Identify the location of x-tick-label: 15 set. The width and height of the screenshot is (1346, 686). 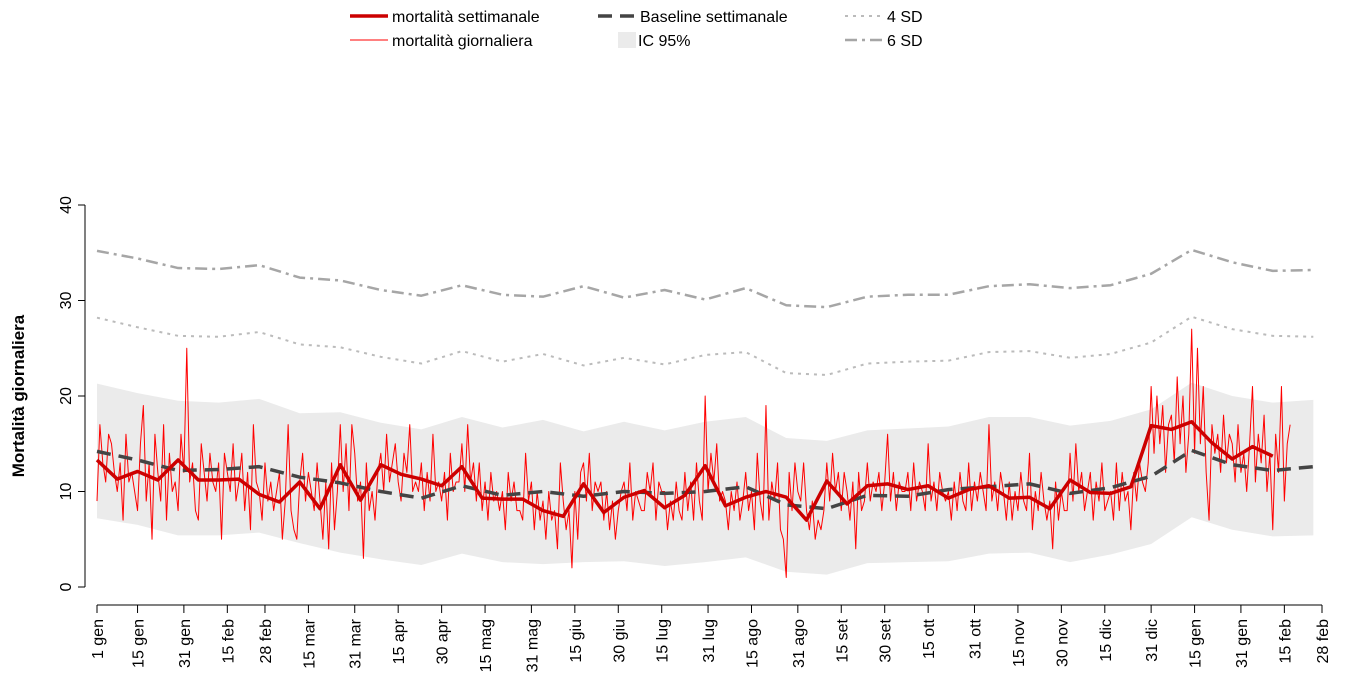
(842, 640).